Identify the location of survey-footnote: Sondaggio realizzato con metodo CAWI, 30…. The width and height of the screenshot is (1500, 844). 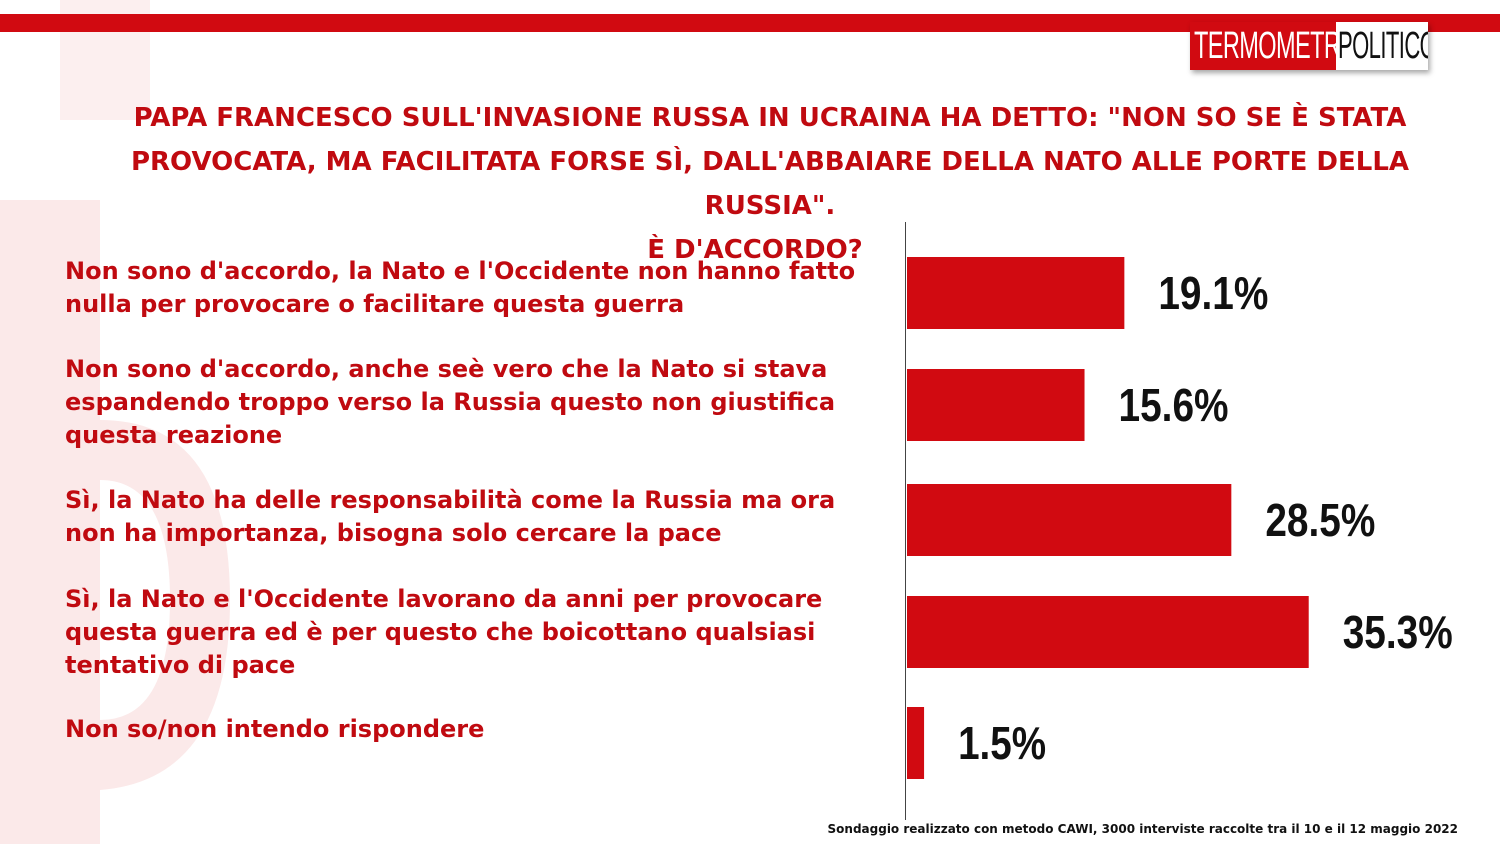
(1142, 829).